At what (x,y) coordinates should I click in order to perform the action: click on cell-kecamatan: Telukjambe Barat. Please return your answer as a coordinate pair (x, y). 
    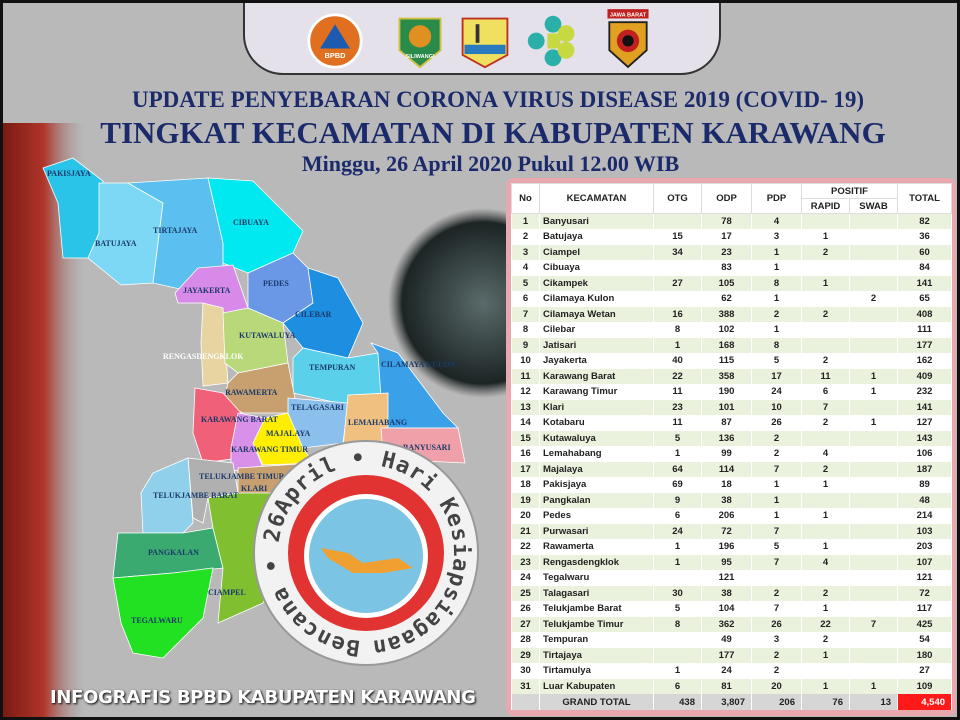
    Looking at the image, I should click on (596, 609).